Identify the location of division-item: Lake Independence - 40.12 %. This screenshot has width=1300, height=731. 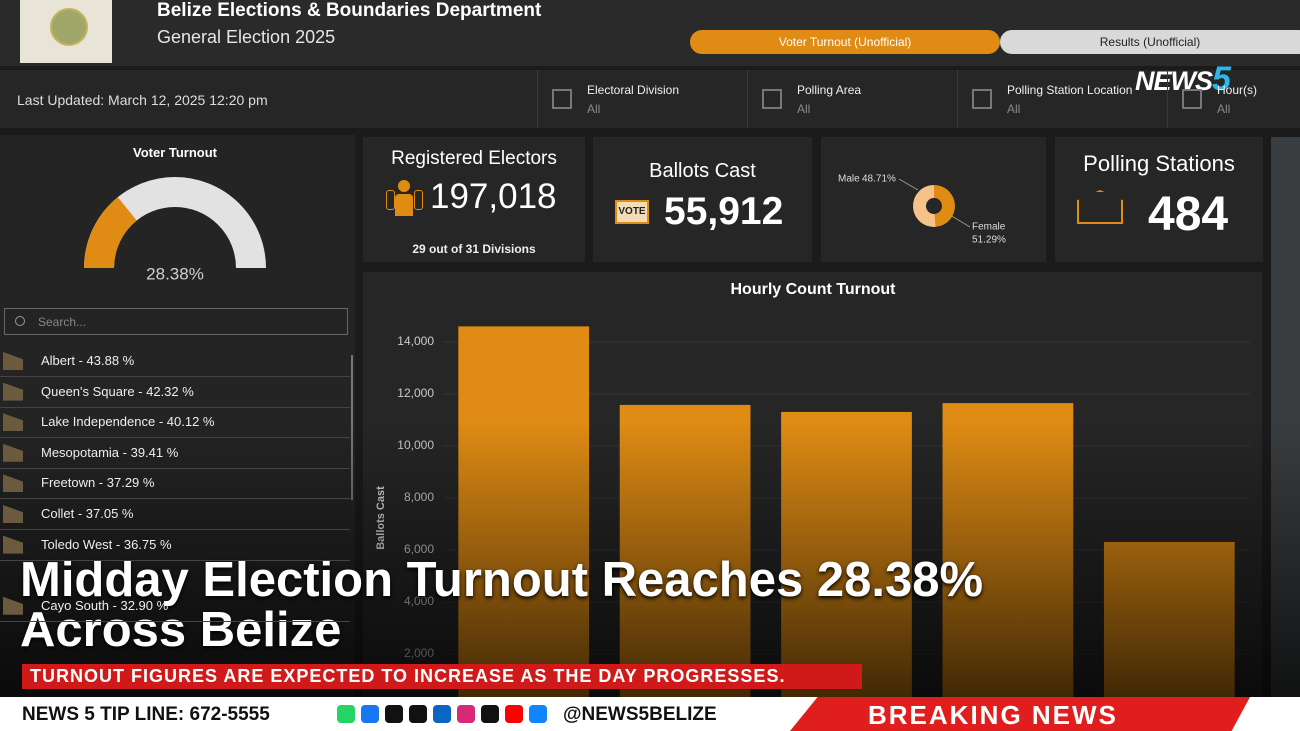
(175, 423).